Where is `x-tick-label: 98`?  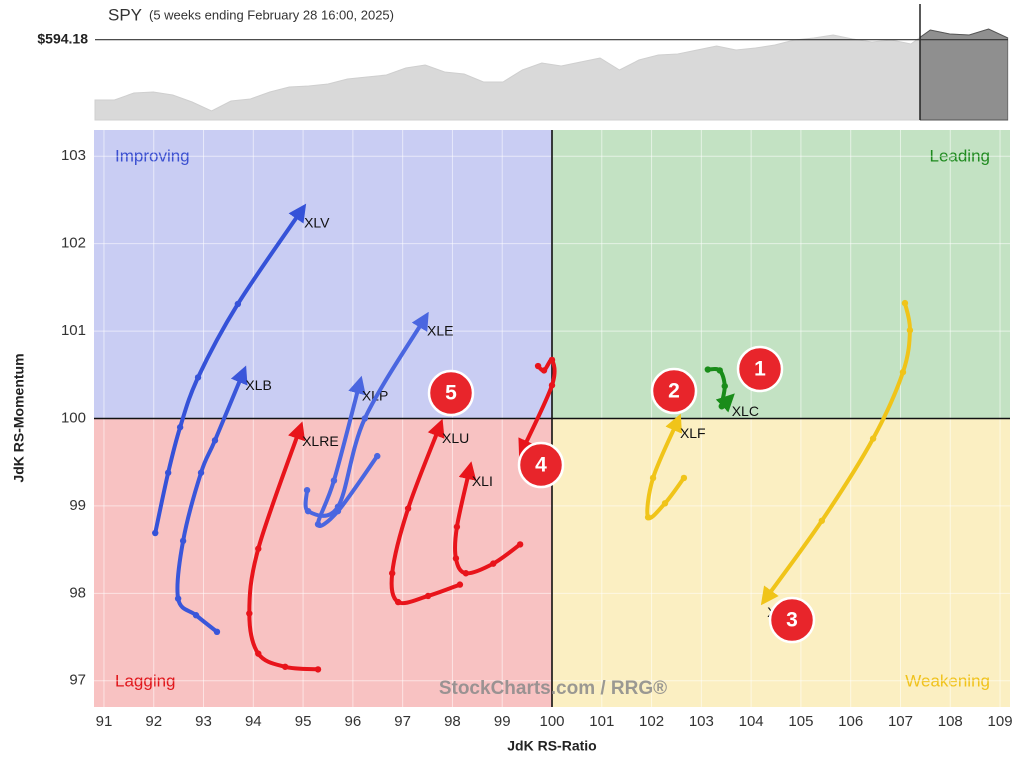 x-tick-label: 98 is located at coordinates (452, 721).